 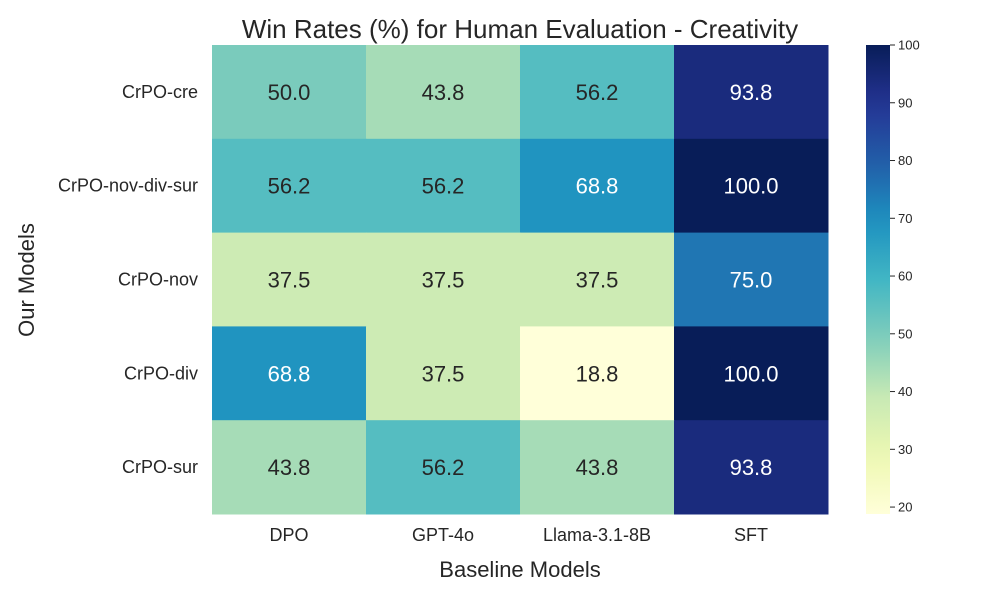 What do you see at coordinates (160, 92) in the screenshot?
I see `y-tick-label: CrPO-cre` at bounding box center [160, 92].